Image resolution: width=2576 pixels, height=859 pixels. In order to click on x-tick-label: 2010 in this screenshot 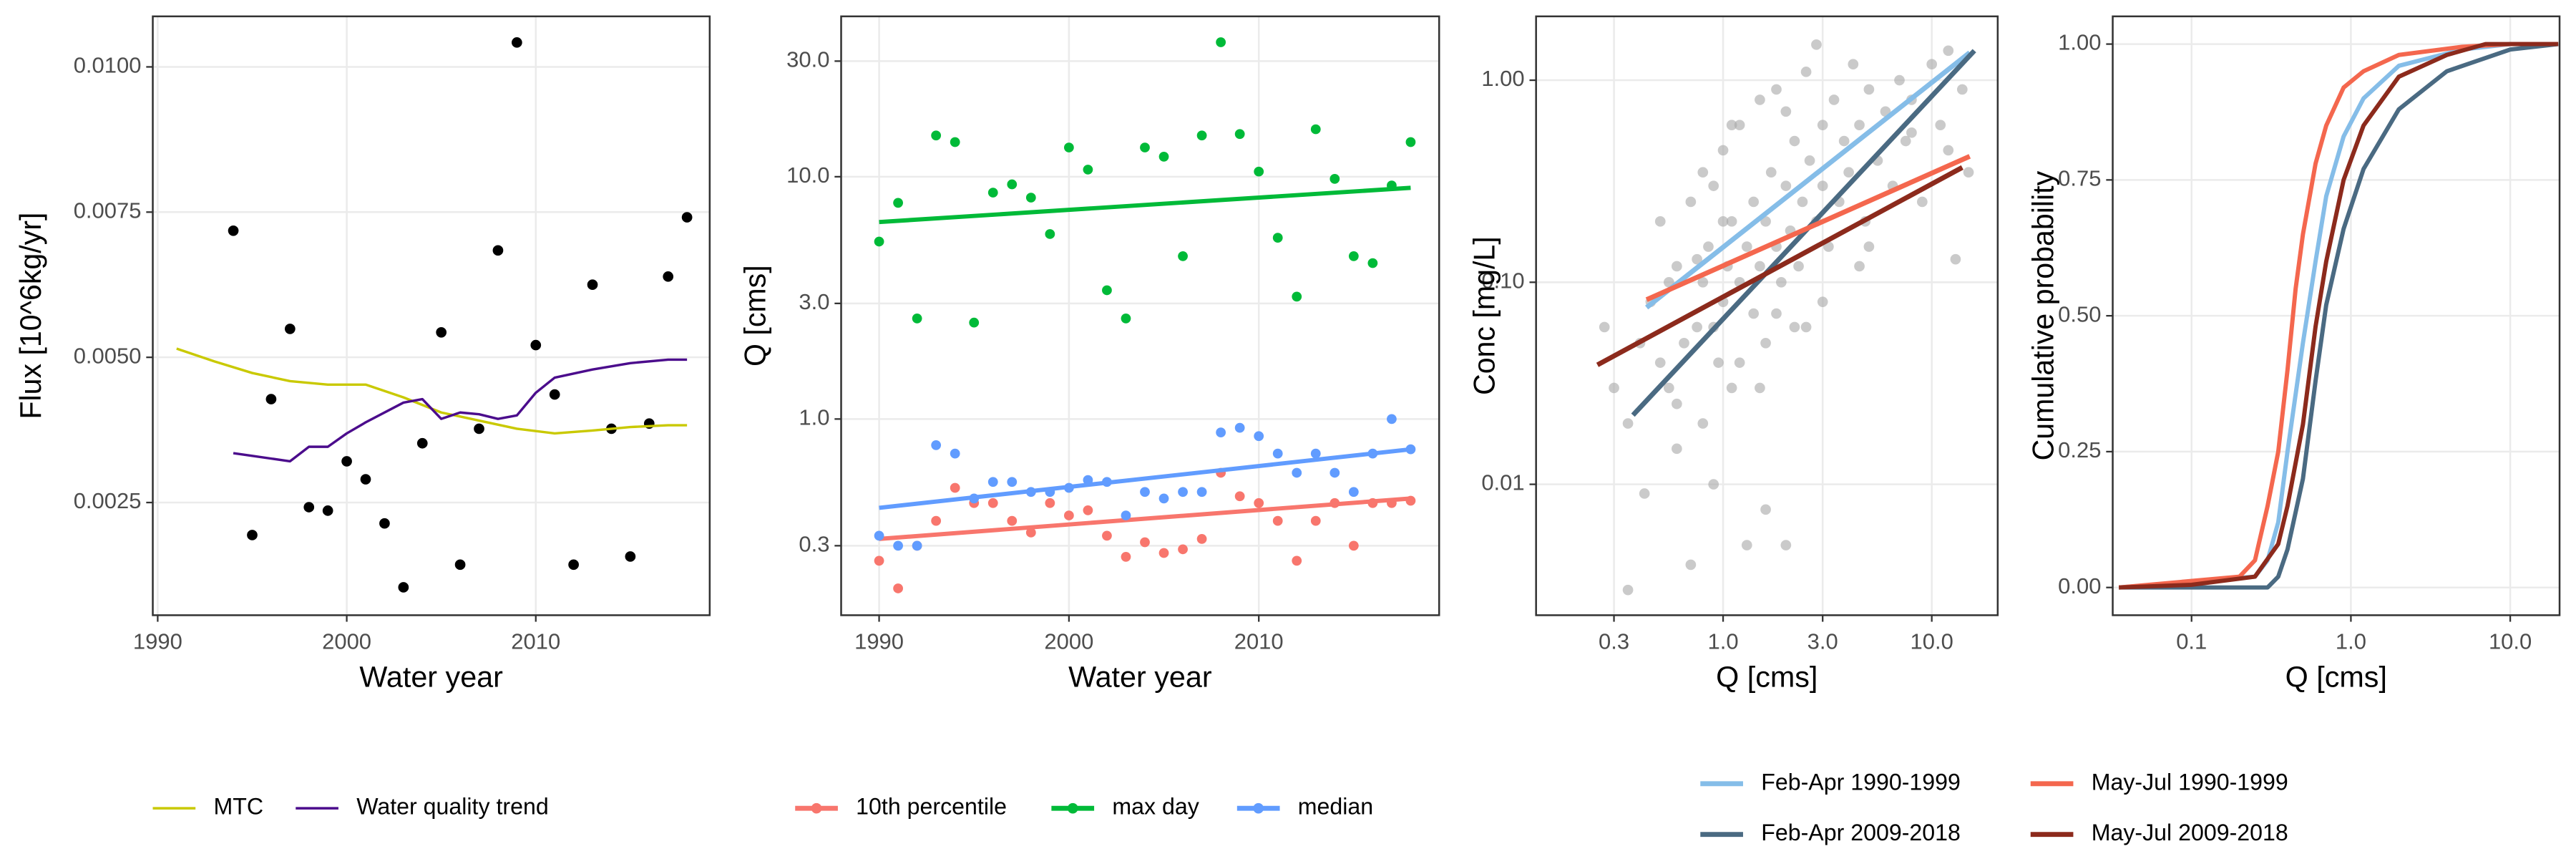, I will do `click(1259, 641)`.